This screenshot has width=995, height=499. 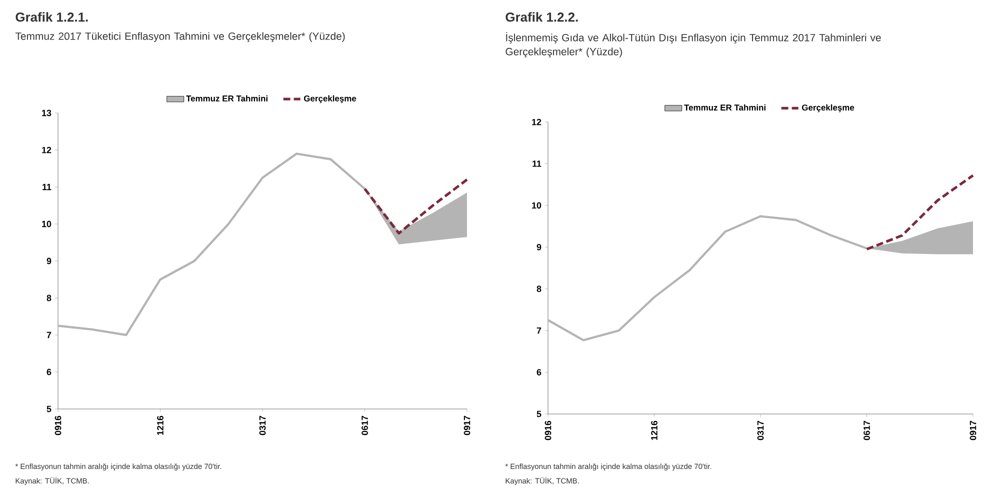 What do you see at coordinates (542, 17) in the screenshot?
I see `chart-title: Grafik 1.2.2.` at bounding box center [542, 17].